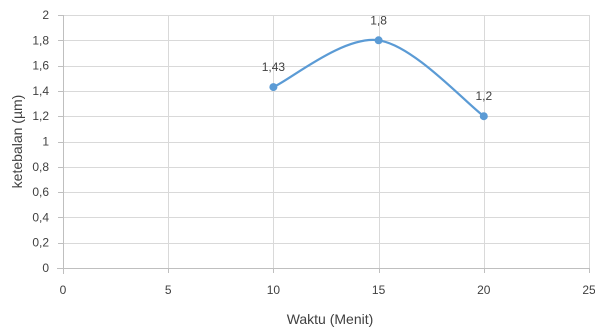 This screenshot has width=595, height=329. Describe the element at coordinates (330, 319) in the screenshot. I see `x-axis-title: Waktu (Menit)` at that location.